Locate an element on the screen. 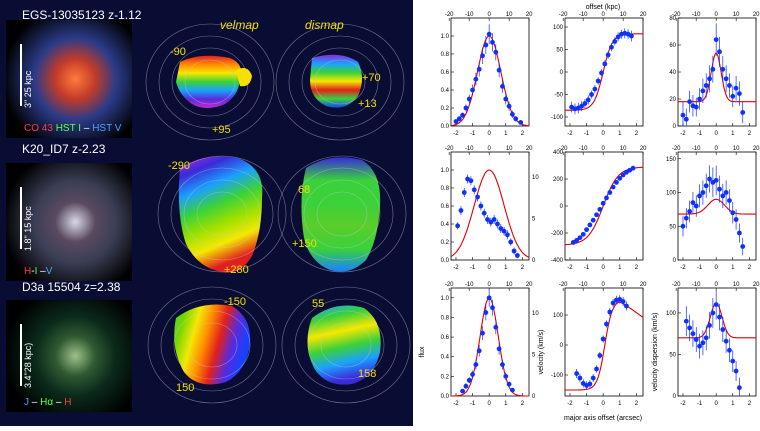 The image size is (760, 431). y-tick-label: 0.4 is located at coordinates (445, 358).